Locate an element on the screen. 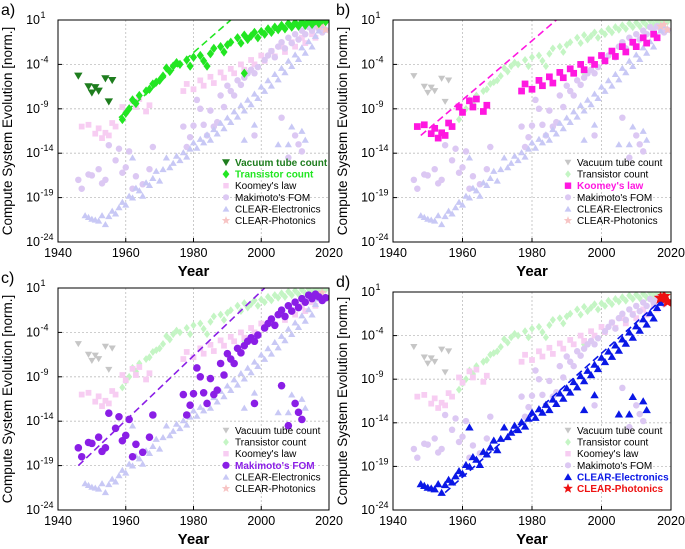 The width and height of the screenshot is (685, 549). data-point-clear-photonics is located at coordinates (661, 25).